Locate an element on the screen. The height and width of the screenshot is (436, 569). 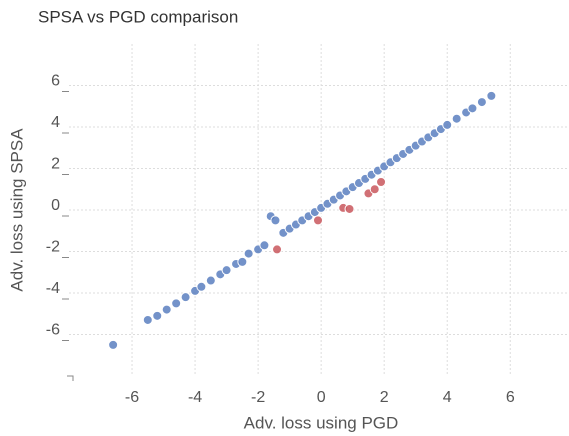
y-tick-label: 0 is located at coordinates (55, 205).